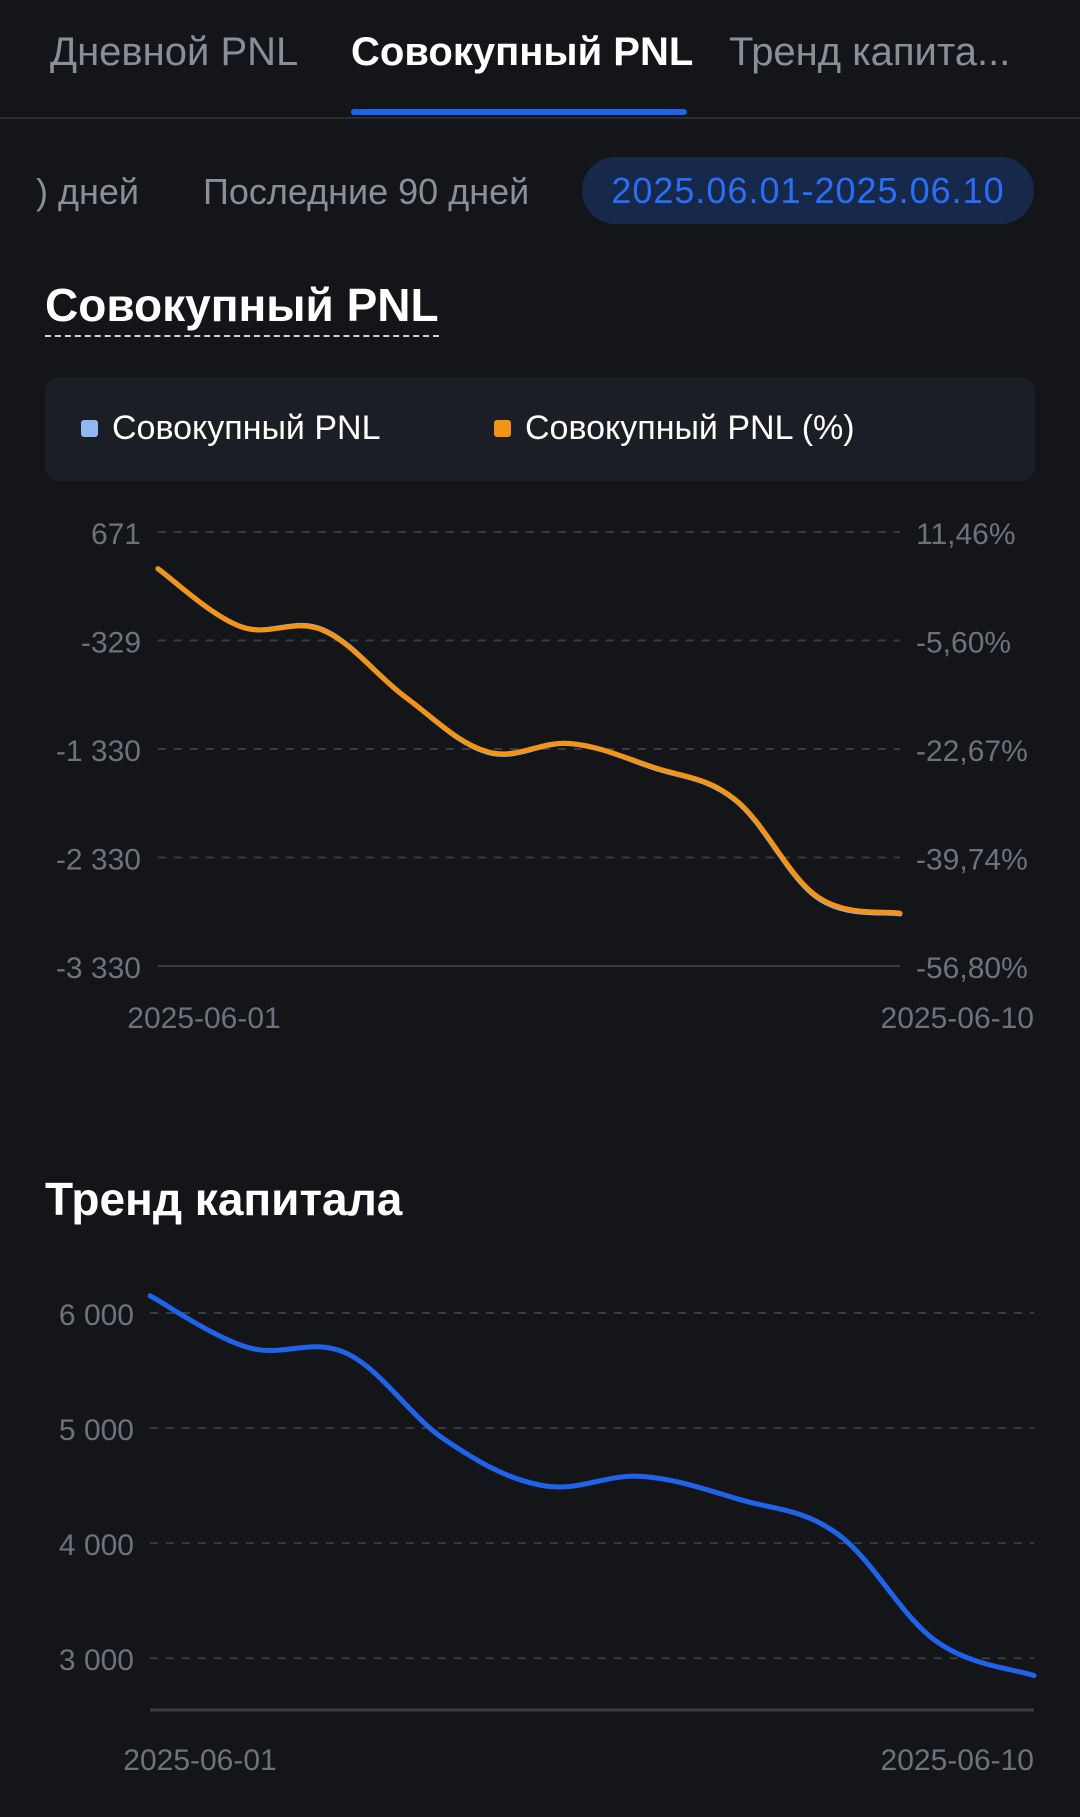 The image size is (1080, 1817). Describe the element at coordinates (246, 428) in the screenshot. I see `legend-label-pnl: Совокупный PNL` at that location.